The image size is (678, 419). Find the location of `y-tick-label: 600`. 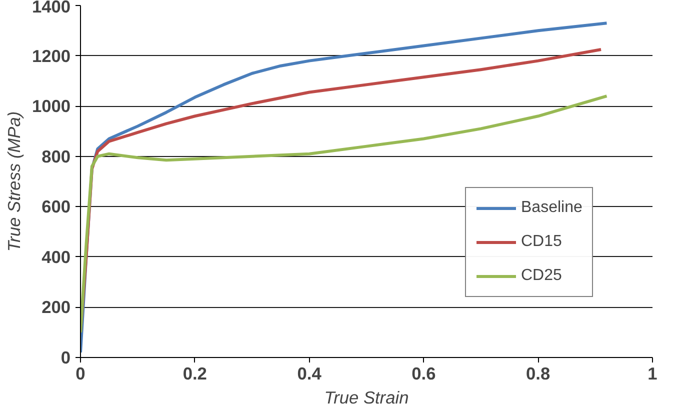

y-tick-label: 600 is located at coordinates (56, 206).